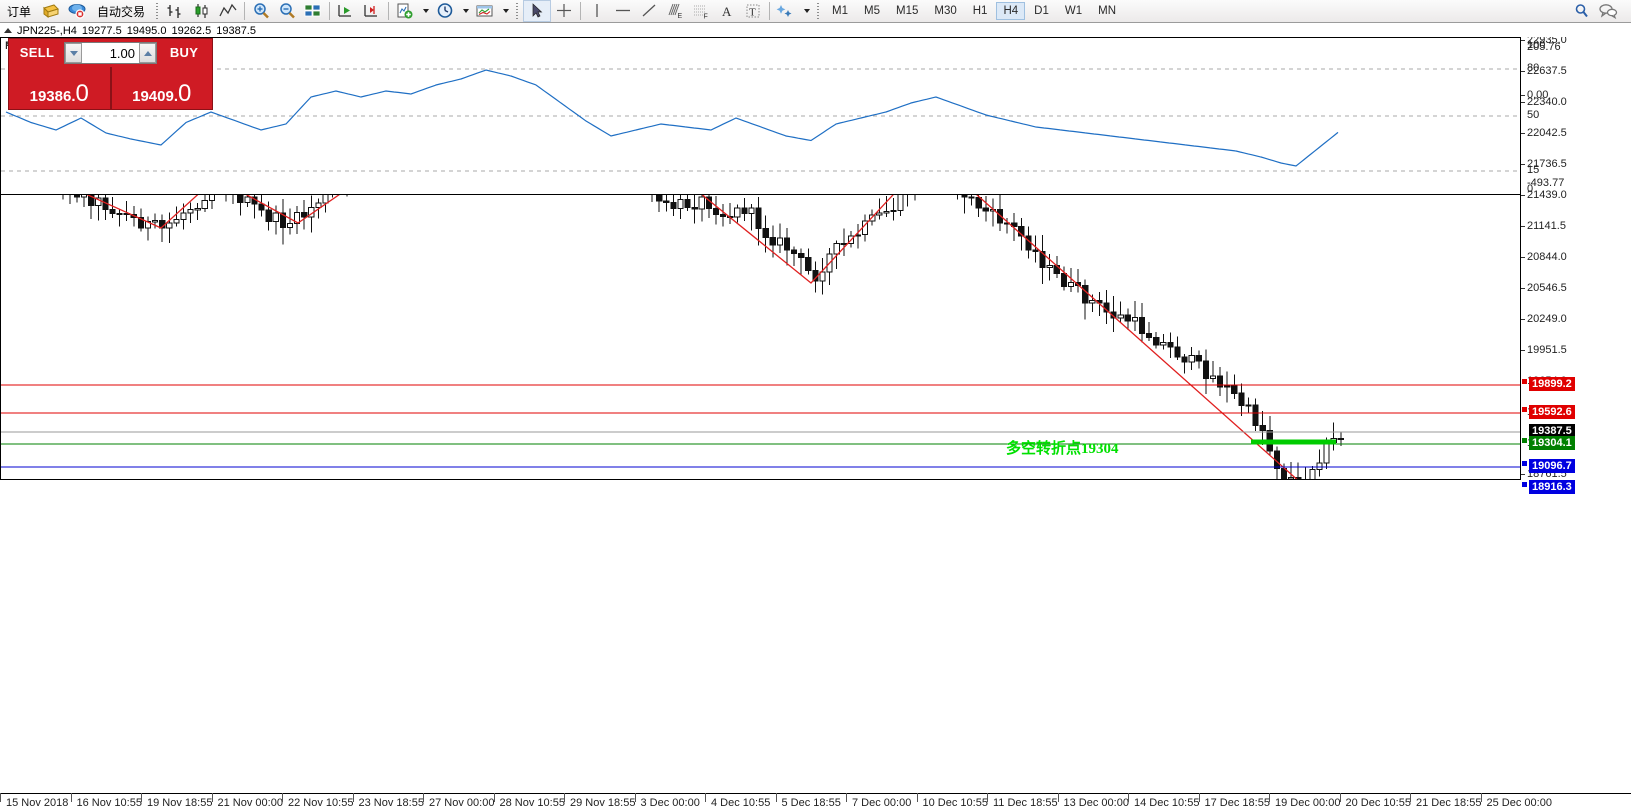  I want to click on volume-decrement-button, so click(73, 53).